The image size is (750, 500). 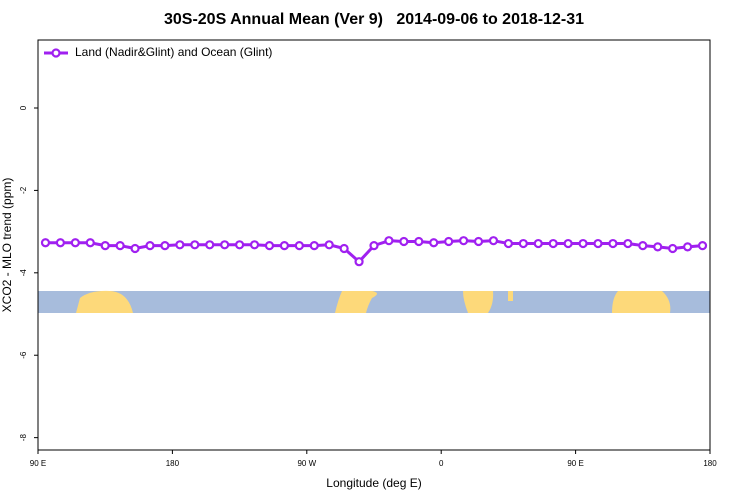 What do you see at coordinates (23, 273) in the screenshot?
I see `y-tick-label: -4` at bounding box center [23, 273].